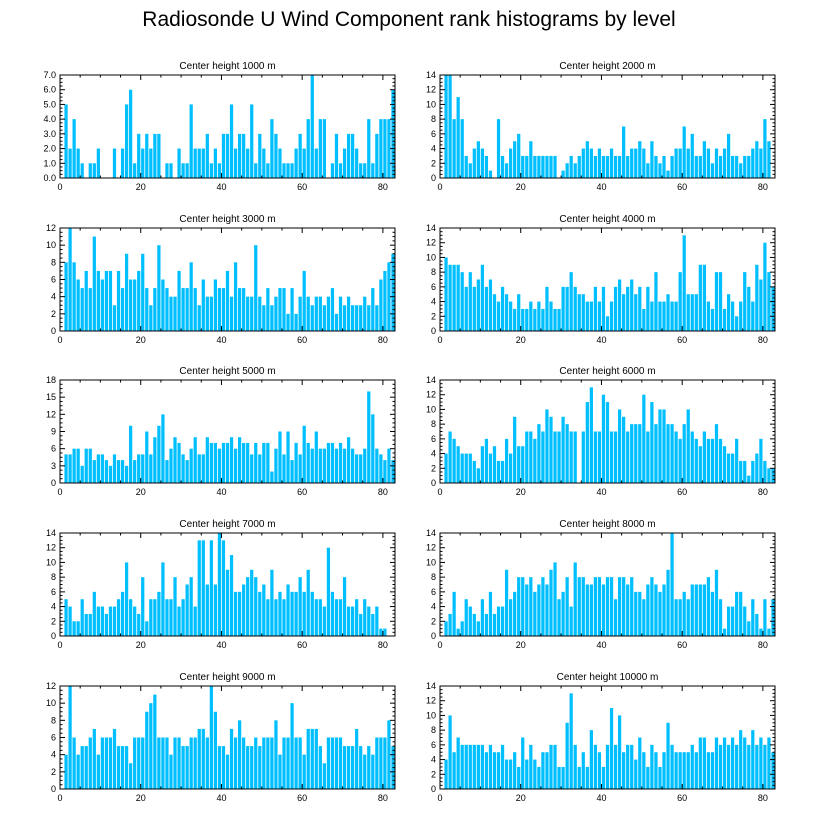 The height and width of the screenshot is (824, 818). What do you see at coordinates (601, 645) in the screenshot?
I see `x-tick-label: 40` at bounding box center [601, 645].